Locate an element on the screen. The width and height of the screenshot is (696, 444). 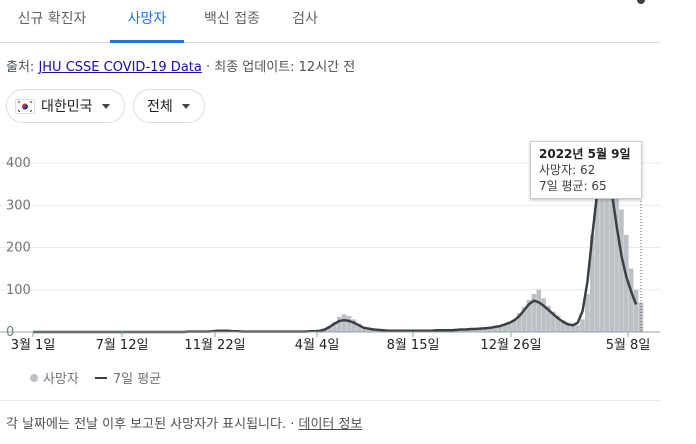
chart-tooltip: 2022년 5월 9일 사망자: 62 7일 평균: 65 is located at coordinates (586, 170).